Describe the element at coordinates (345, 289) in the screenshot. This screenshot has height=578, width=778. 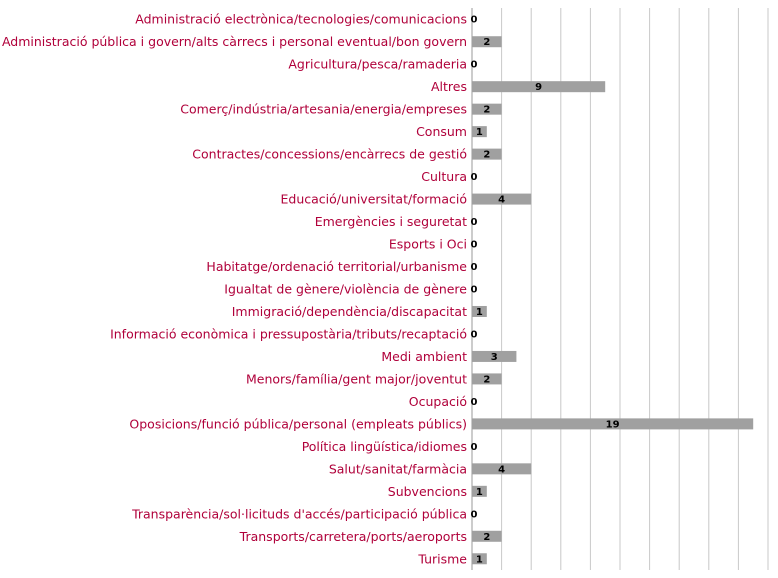
I see `category-label: Igualtat de gènere/violència de gènere` at that location.